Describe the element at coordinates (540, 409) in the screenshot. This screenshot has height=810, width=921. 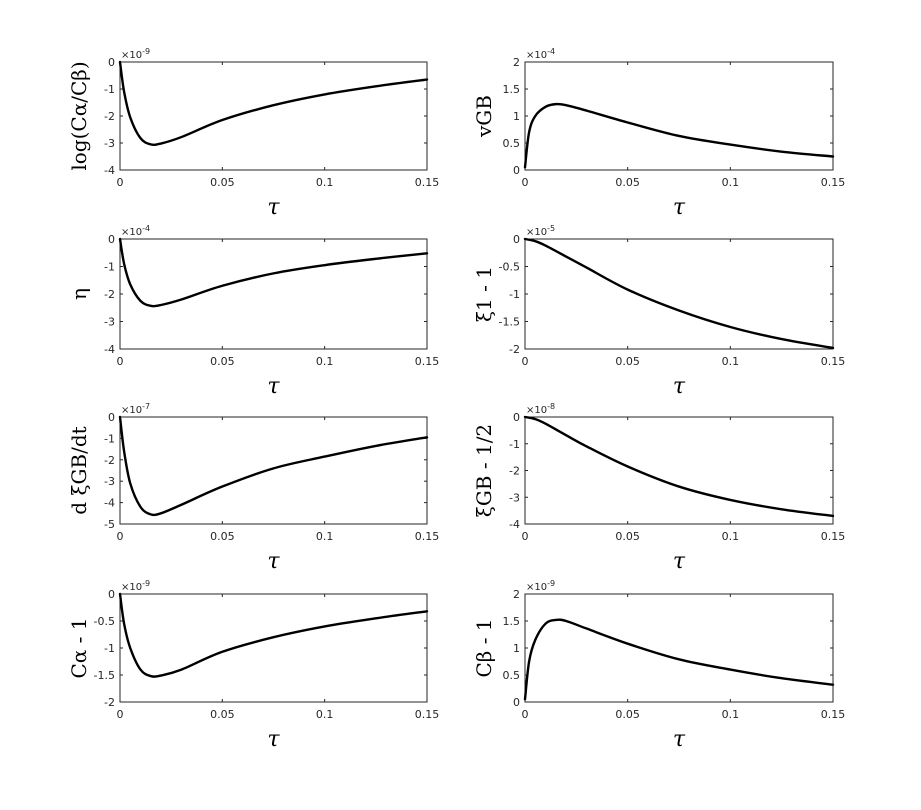
I see `axis-exponent: ×10⁻⁸` at that location.